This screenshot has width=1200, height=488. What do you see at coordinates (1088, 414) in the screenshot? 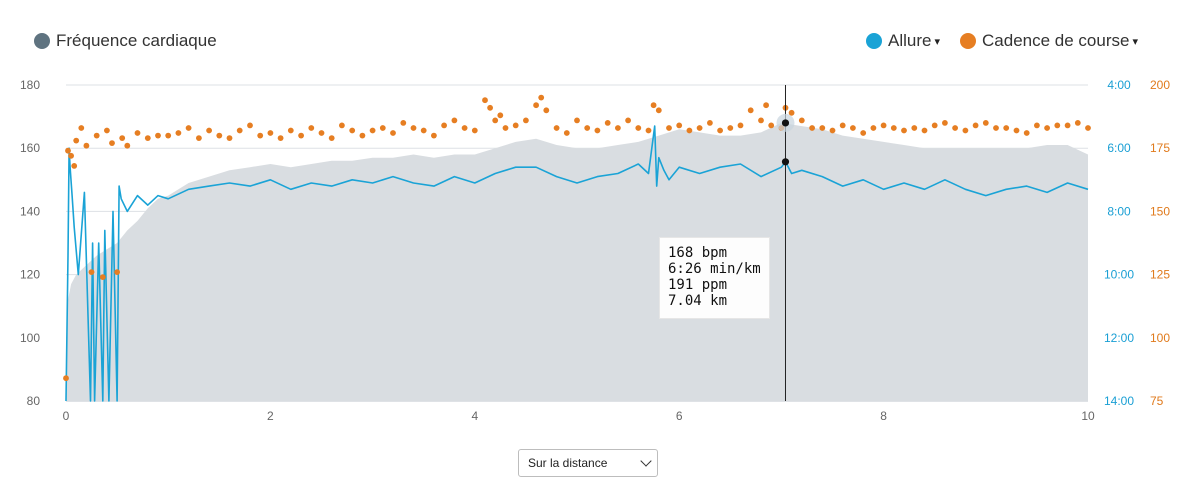
I see `distance-tick-label: 10` at bounding box center [1088, 414].